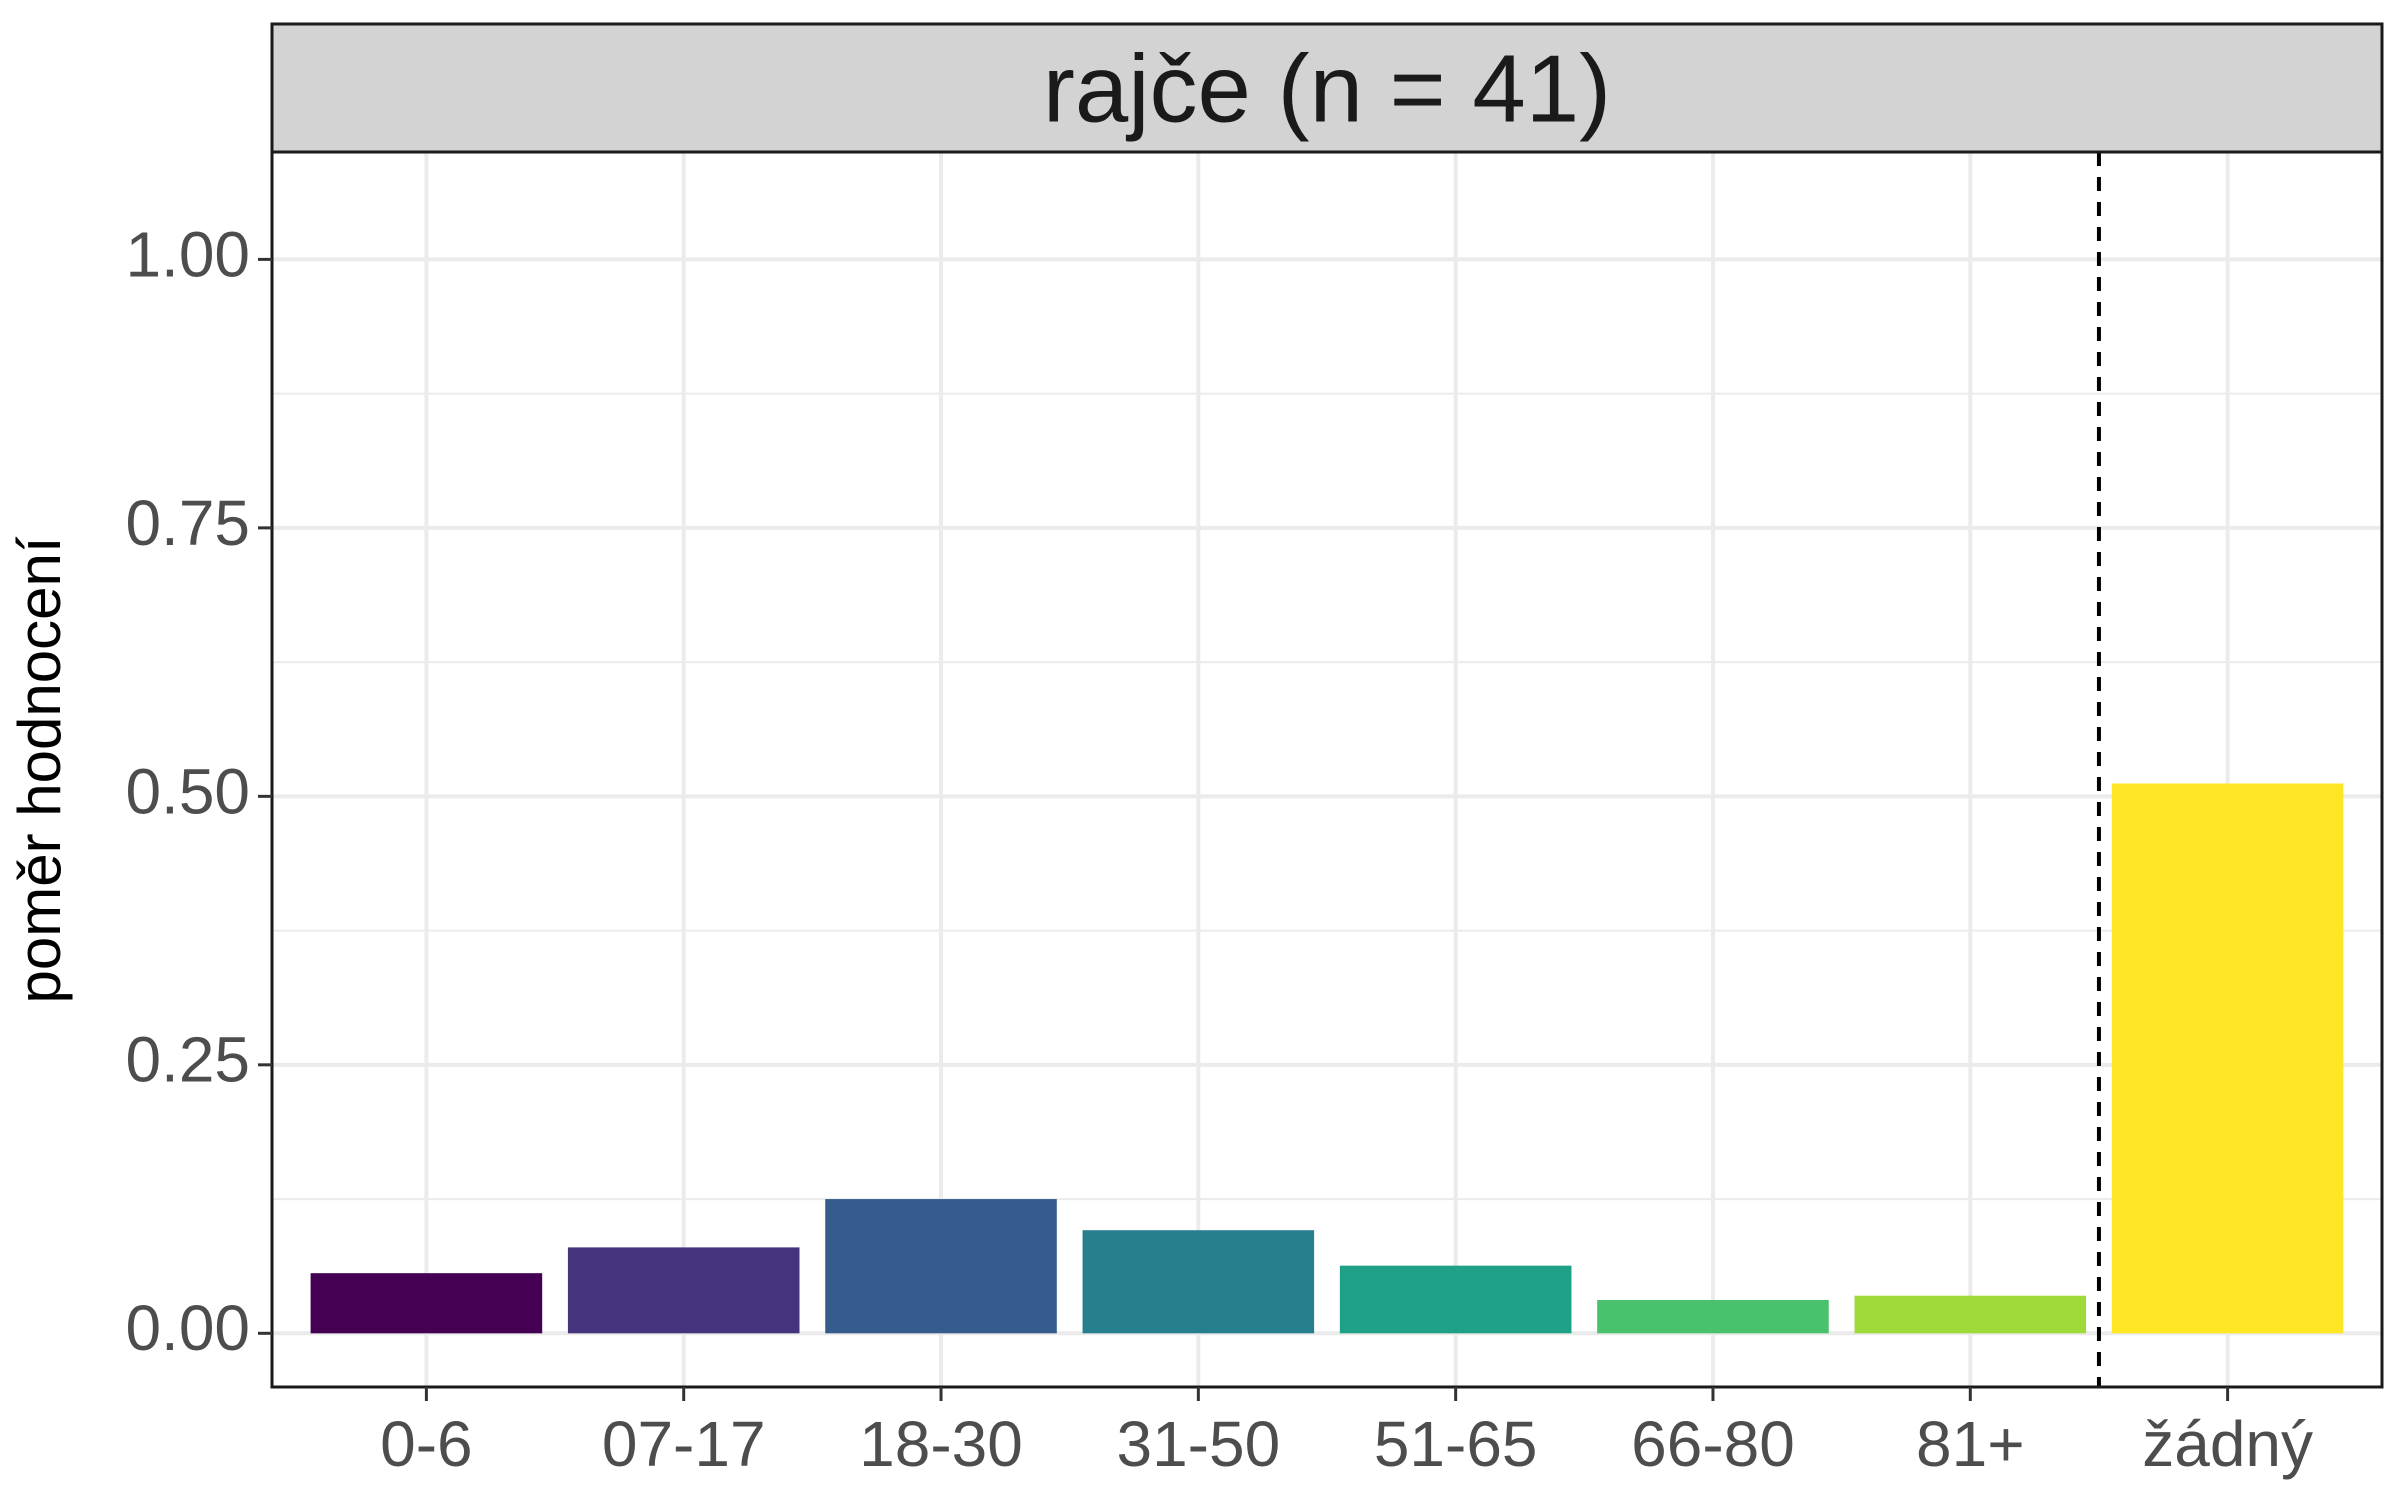 The image size is (2400, 1500). Describe the element at coordinates (2227, 1058) in the screenshot. I see `bar-žádný` at that location.